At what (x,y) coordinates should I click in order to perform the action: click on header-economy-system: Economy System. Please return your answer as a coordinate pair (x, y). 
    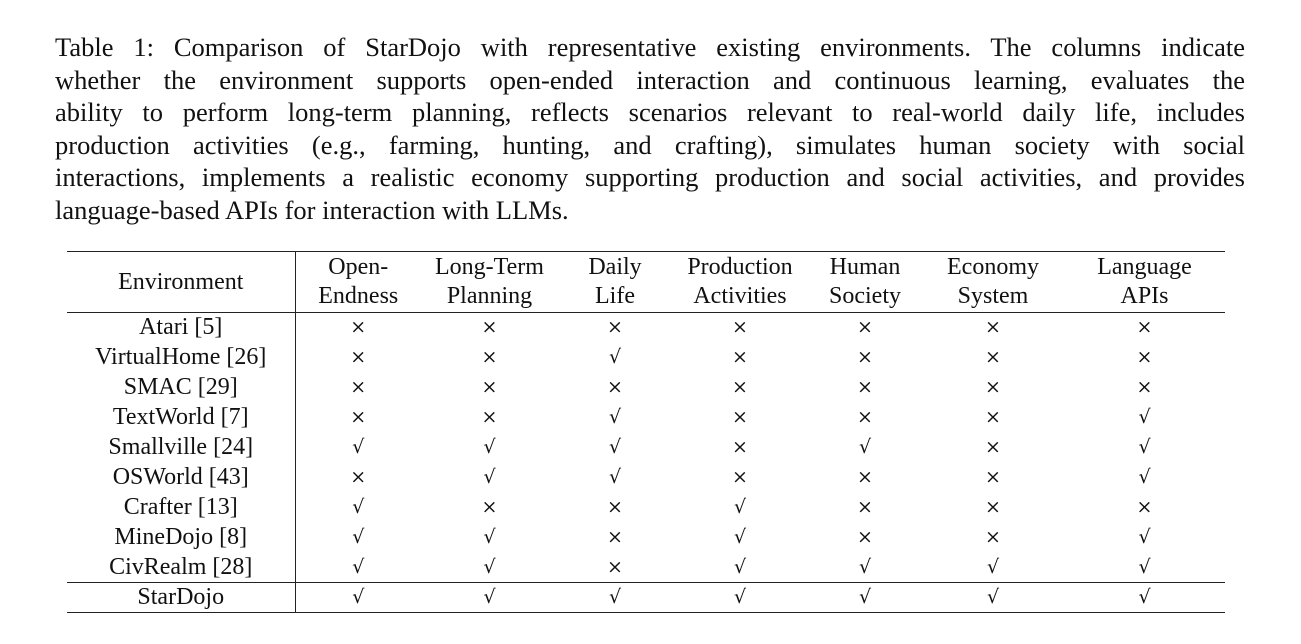
    Looking at the image, I should click on (993, 282).